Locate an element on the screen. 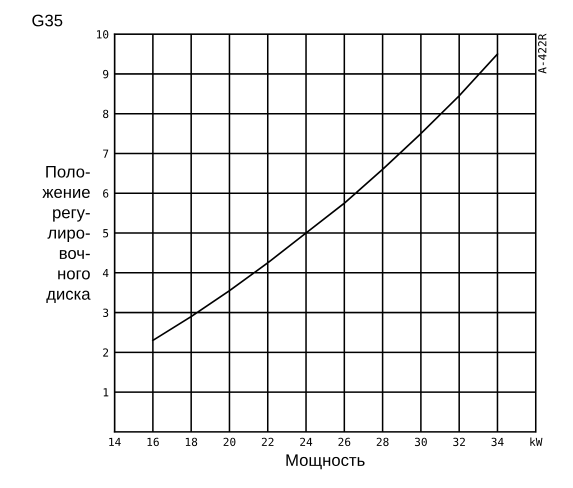 The image size is (573, 488). x-tick-label: 34 is located at coordinates (498, 442).